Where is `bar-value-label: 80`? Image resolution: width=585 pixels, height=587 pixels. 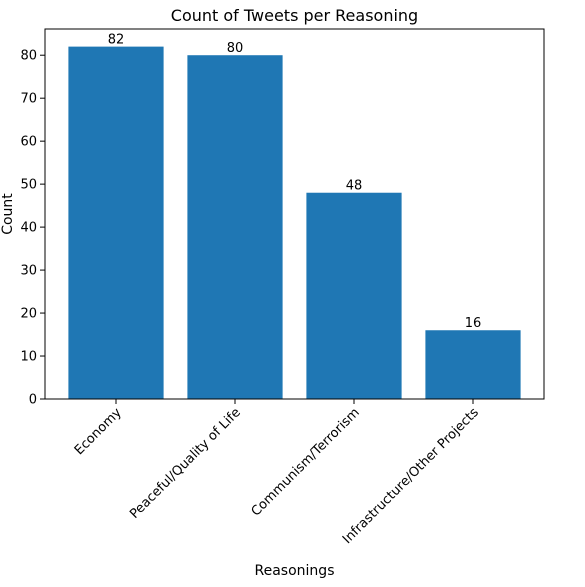 bar-value-label: 80 is located at coordinates (235, 48).